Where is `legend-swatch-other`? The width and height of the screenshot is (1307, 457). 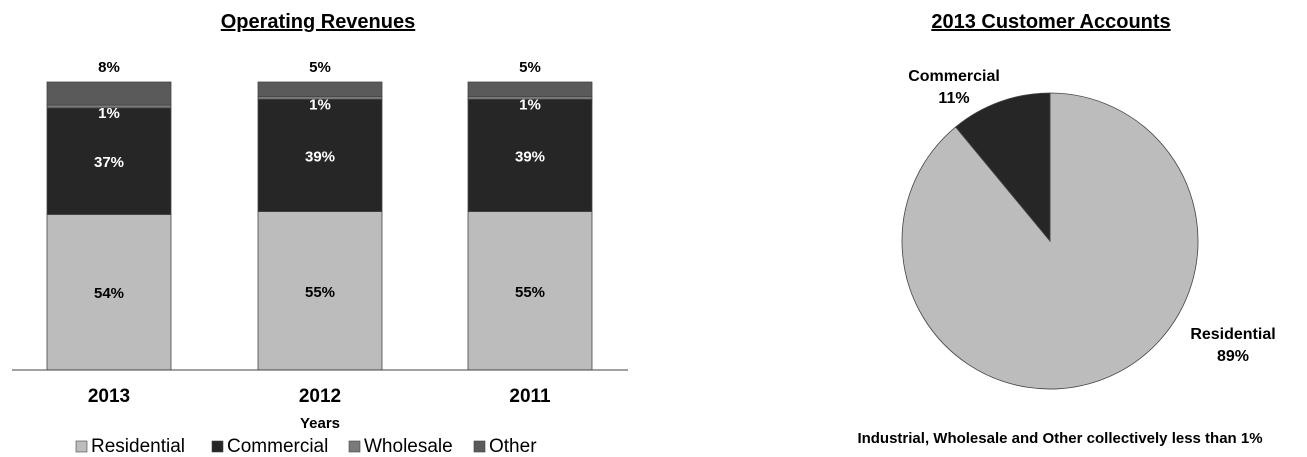 legend-swatch-other is located at coordinates (479, 446).